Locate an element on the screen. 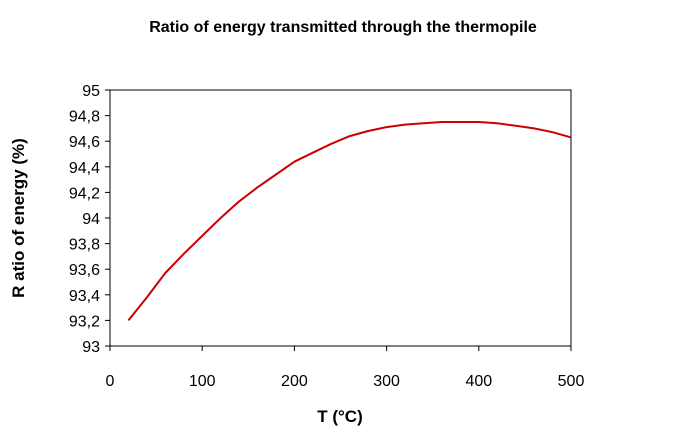  y-tick-label: 94,2 is located at coordinates (84, 193).